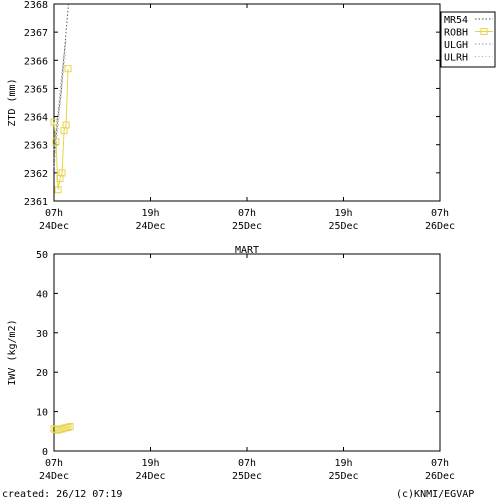 The image size is (500, 504). What do you see at coordinates (12, 102) in the screenshot?
I see `y-axis-label: ZTD (mm)` at bounding box center [12, 102].